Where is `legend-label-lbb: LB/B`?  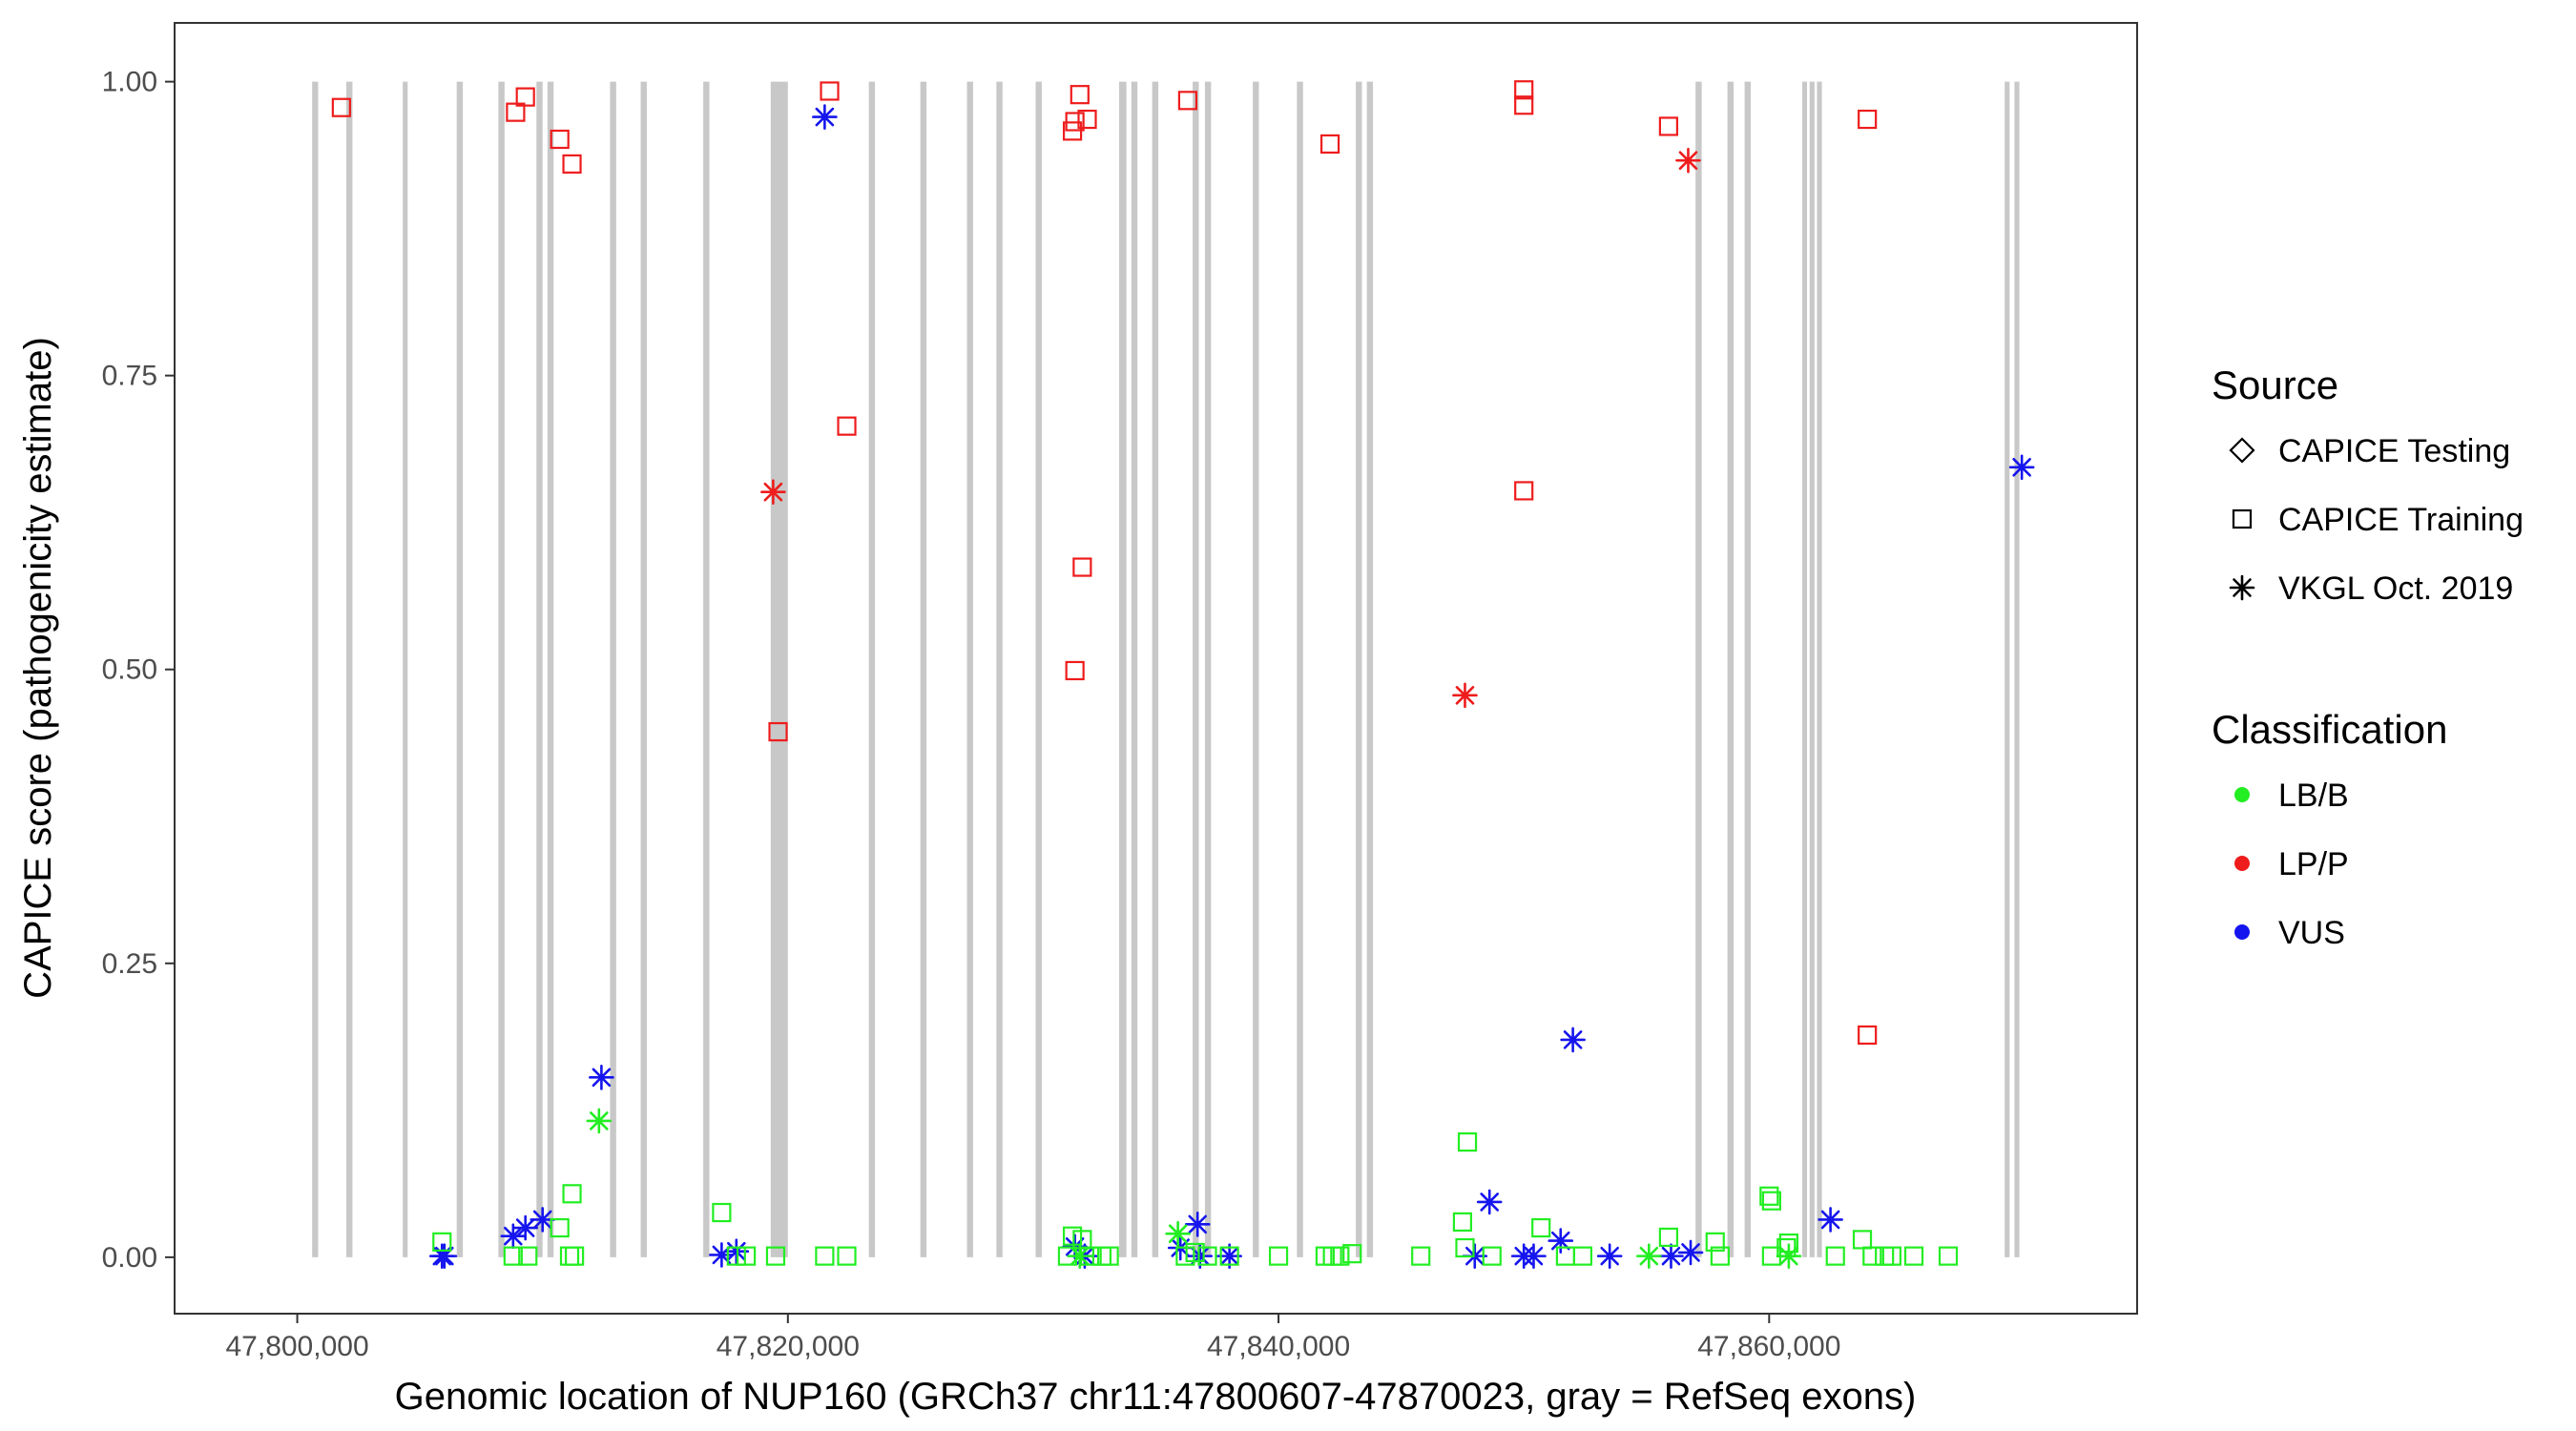
legend-label-lbb: LB/B is located at coordinates (2313, 796).